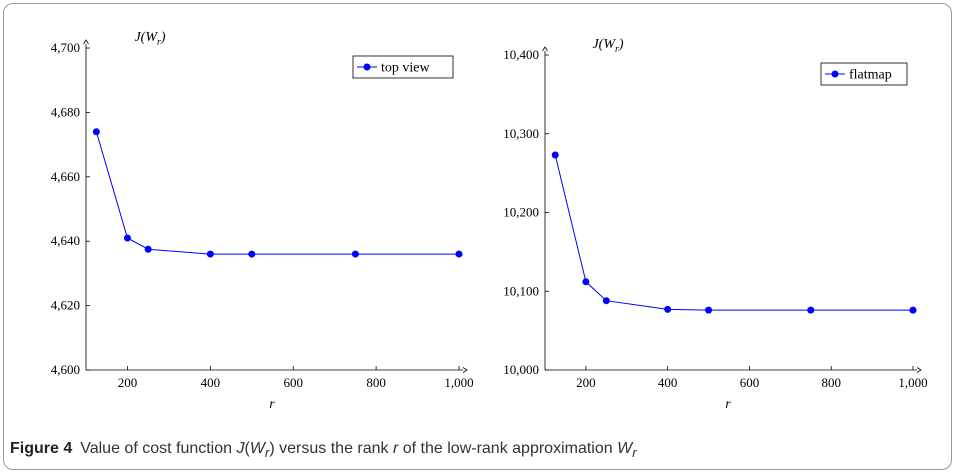 Image resolution: width=957 pixels, height=475 pixels. What do you see at coordinates (41, 448) in the screenshot?
I see `figure-label: Figure 4` at bounding box center [41, 448].